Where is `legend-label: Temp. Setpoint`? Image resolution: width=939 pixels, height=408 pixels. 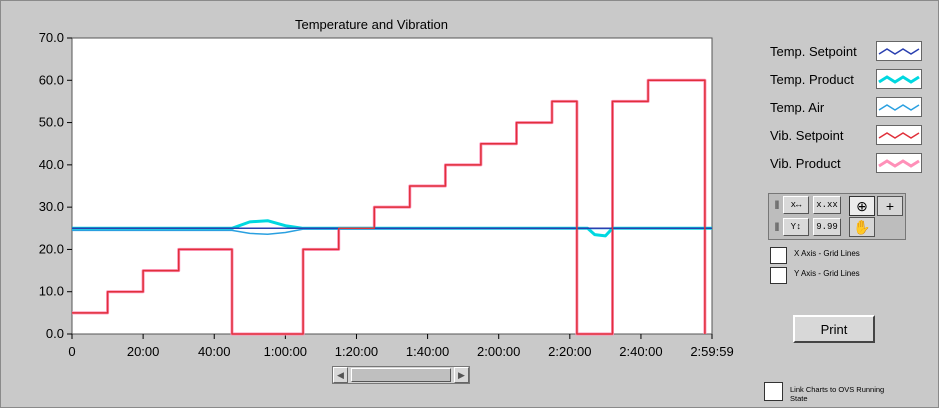
legend-label: Temp. Setpoint is located at coordinates (813, 51).